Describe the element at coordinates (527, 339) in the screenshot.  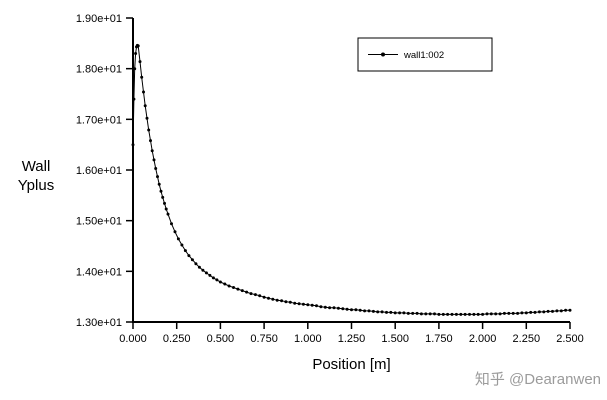
I see `x-tick-label: 2.250` at that location.